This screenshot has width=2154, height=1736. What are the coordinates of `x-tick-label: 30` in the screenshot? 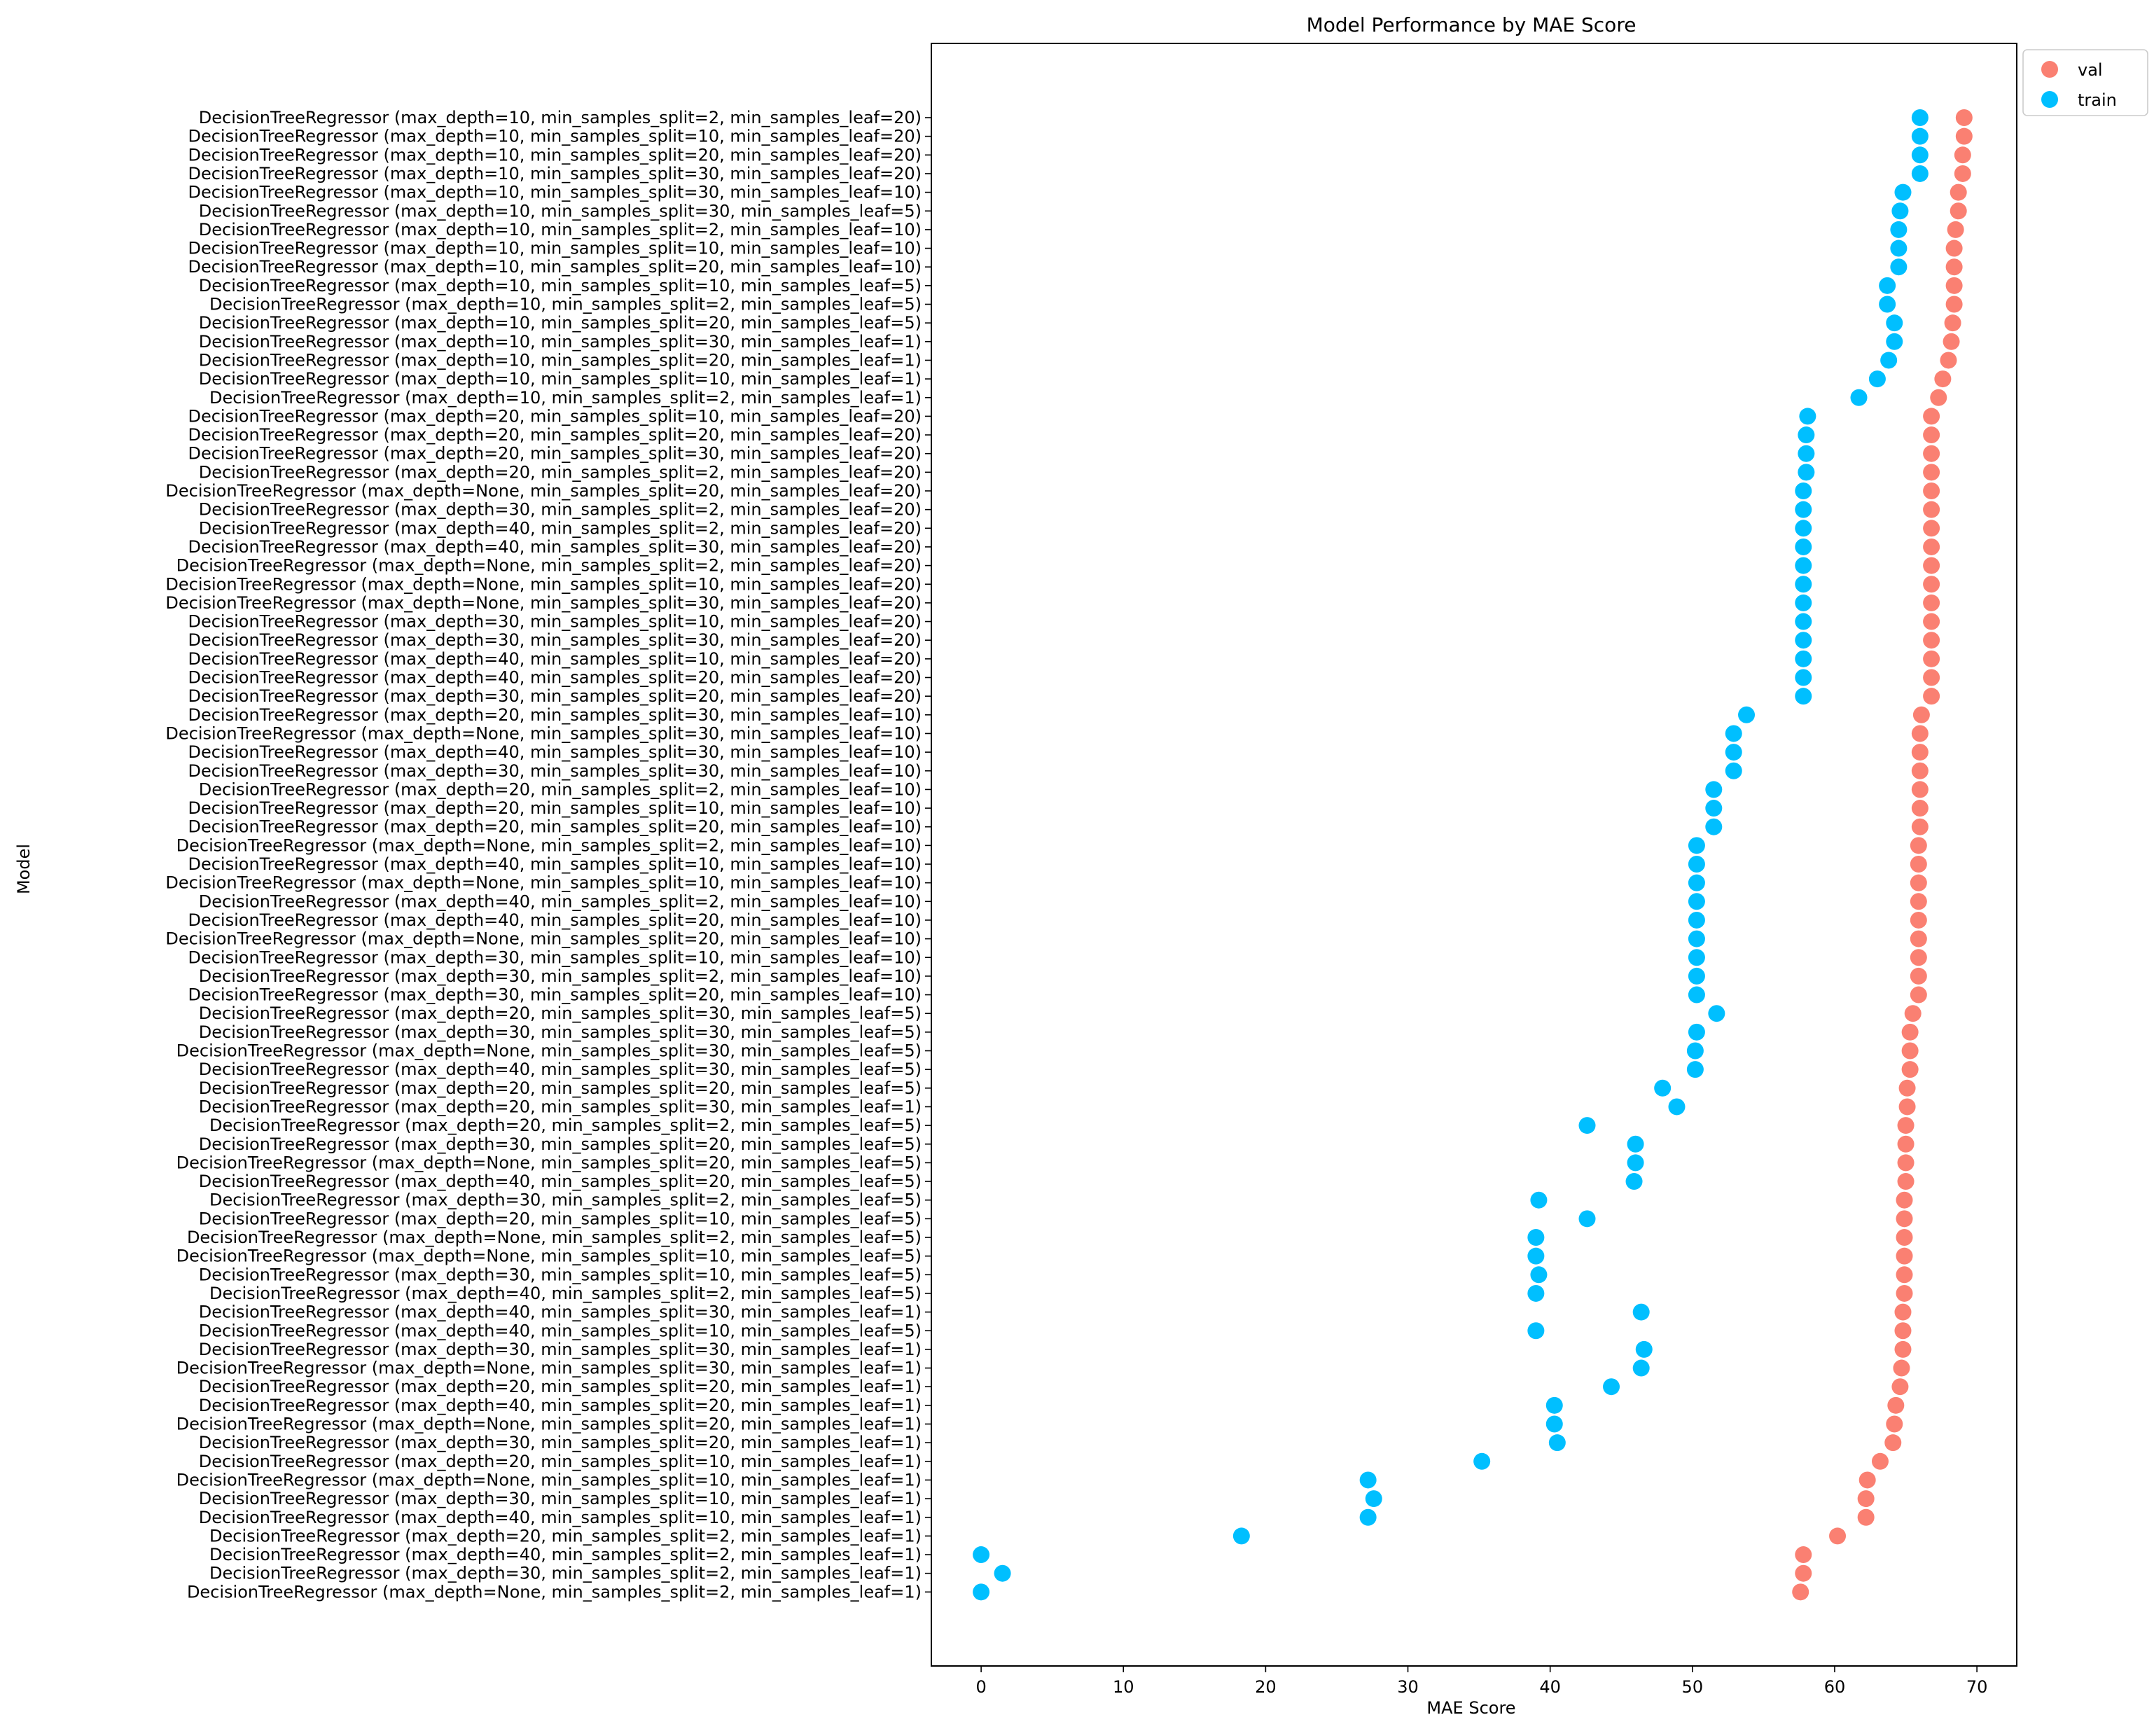 It's located at (1408, 1687).